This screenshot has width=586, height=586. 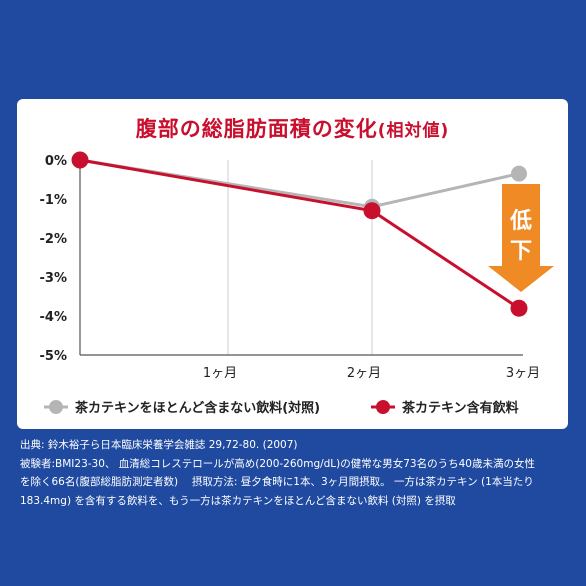 I want to click on x-tick-label: 3ヶ月, so click(x=523, y=373).